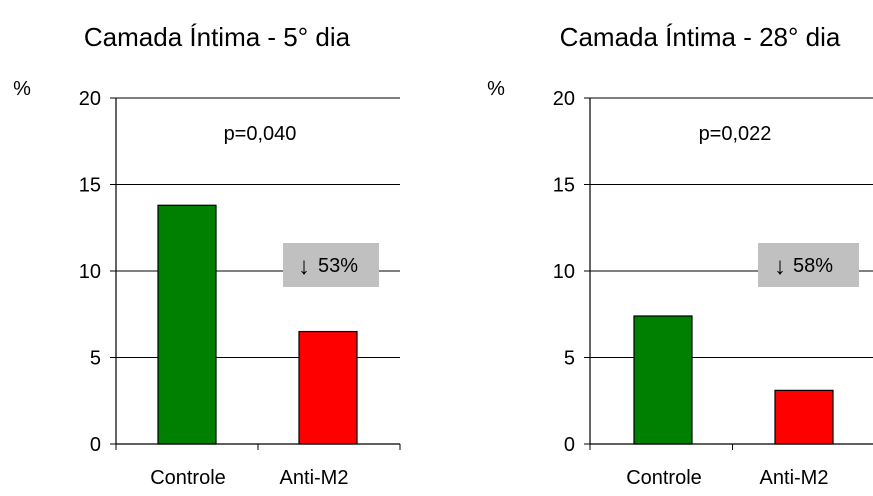 The width and height of the screenshot is (873, 496). What do you see at coordinates (700, 37) in the screenshot?
I see `chart-title: Camada Íntima - 28° dia` at bounding box center [700, 37].